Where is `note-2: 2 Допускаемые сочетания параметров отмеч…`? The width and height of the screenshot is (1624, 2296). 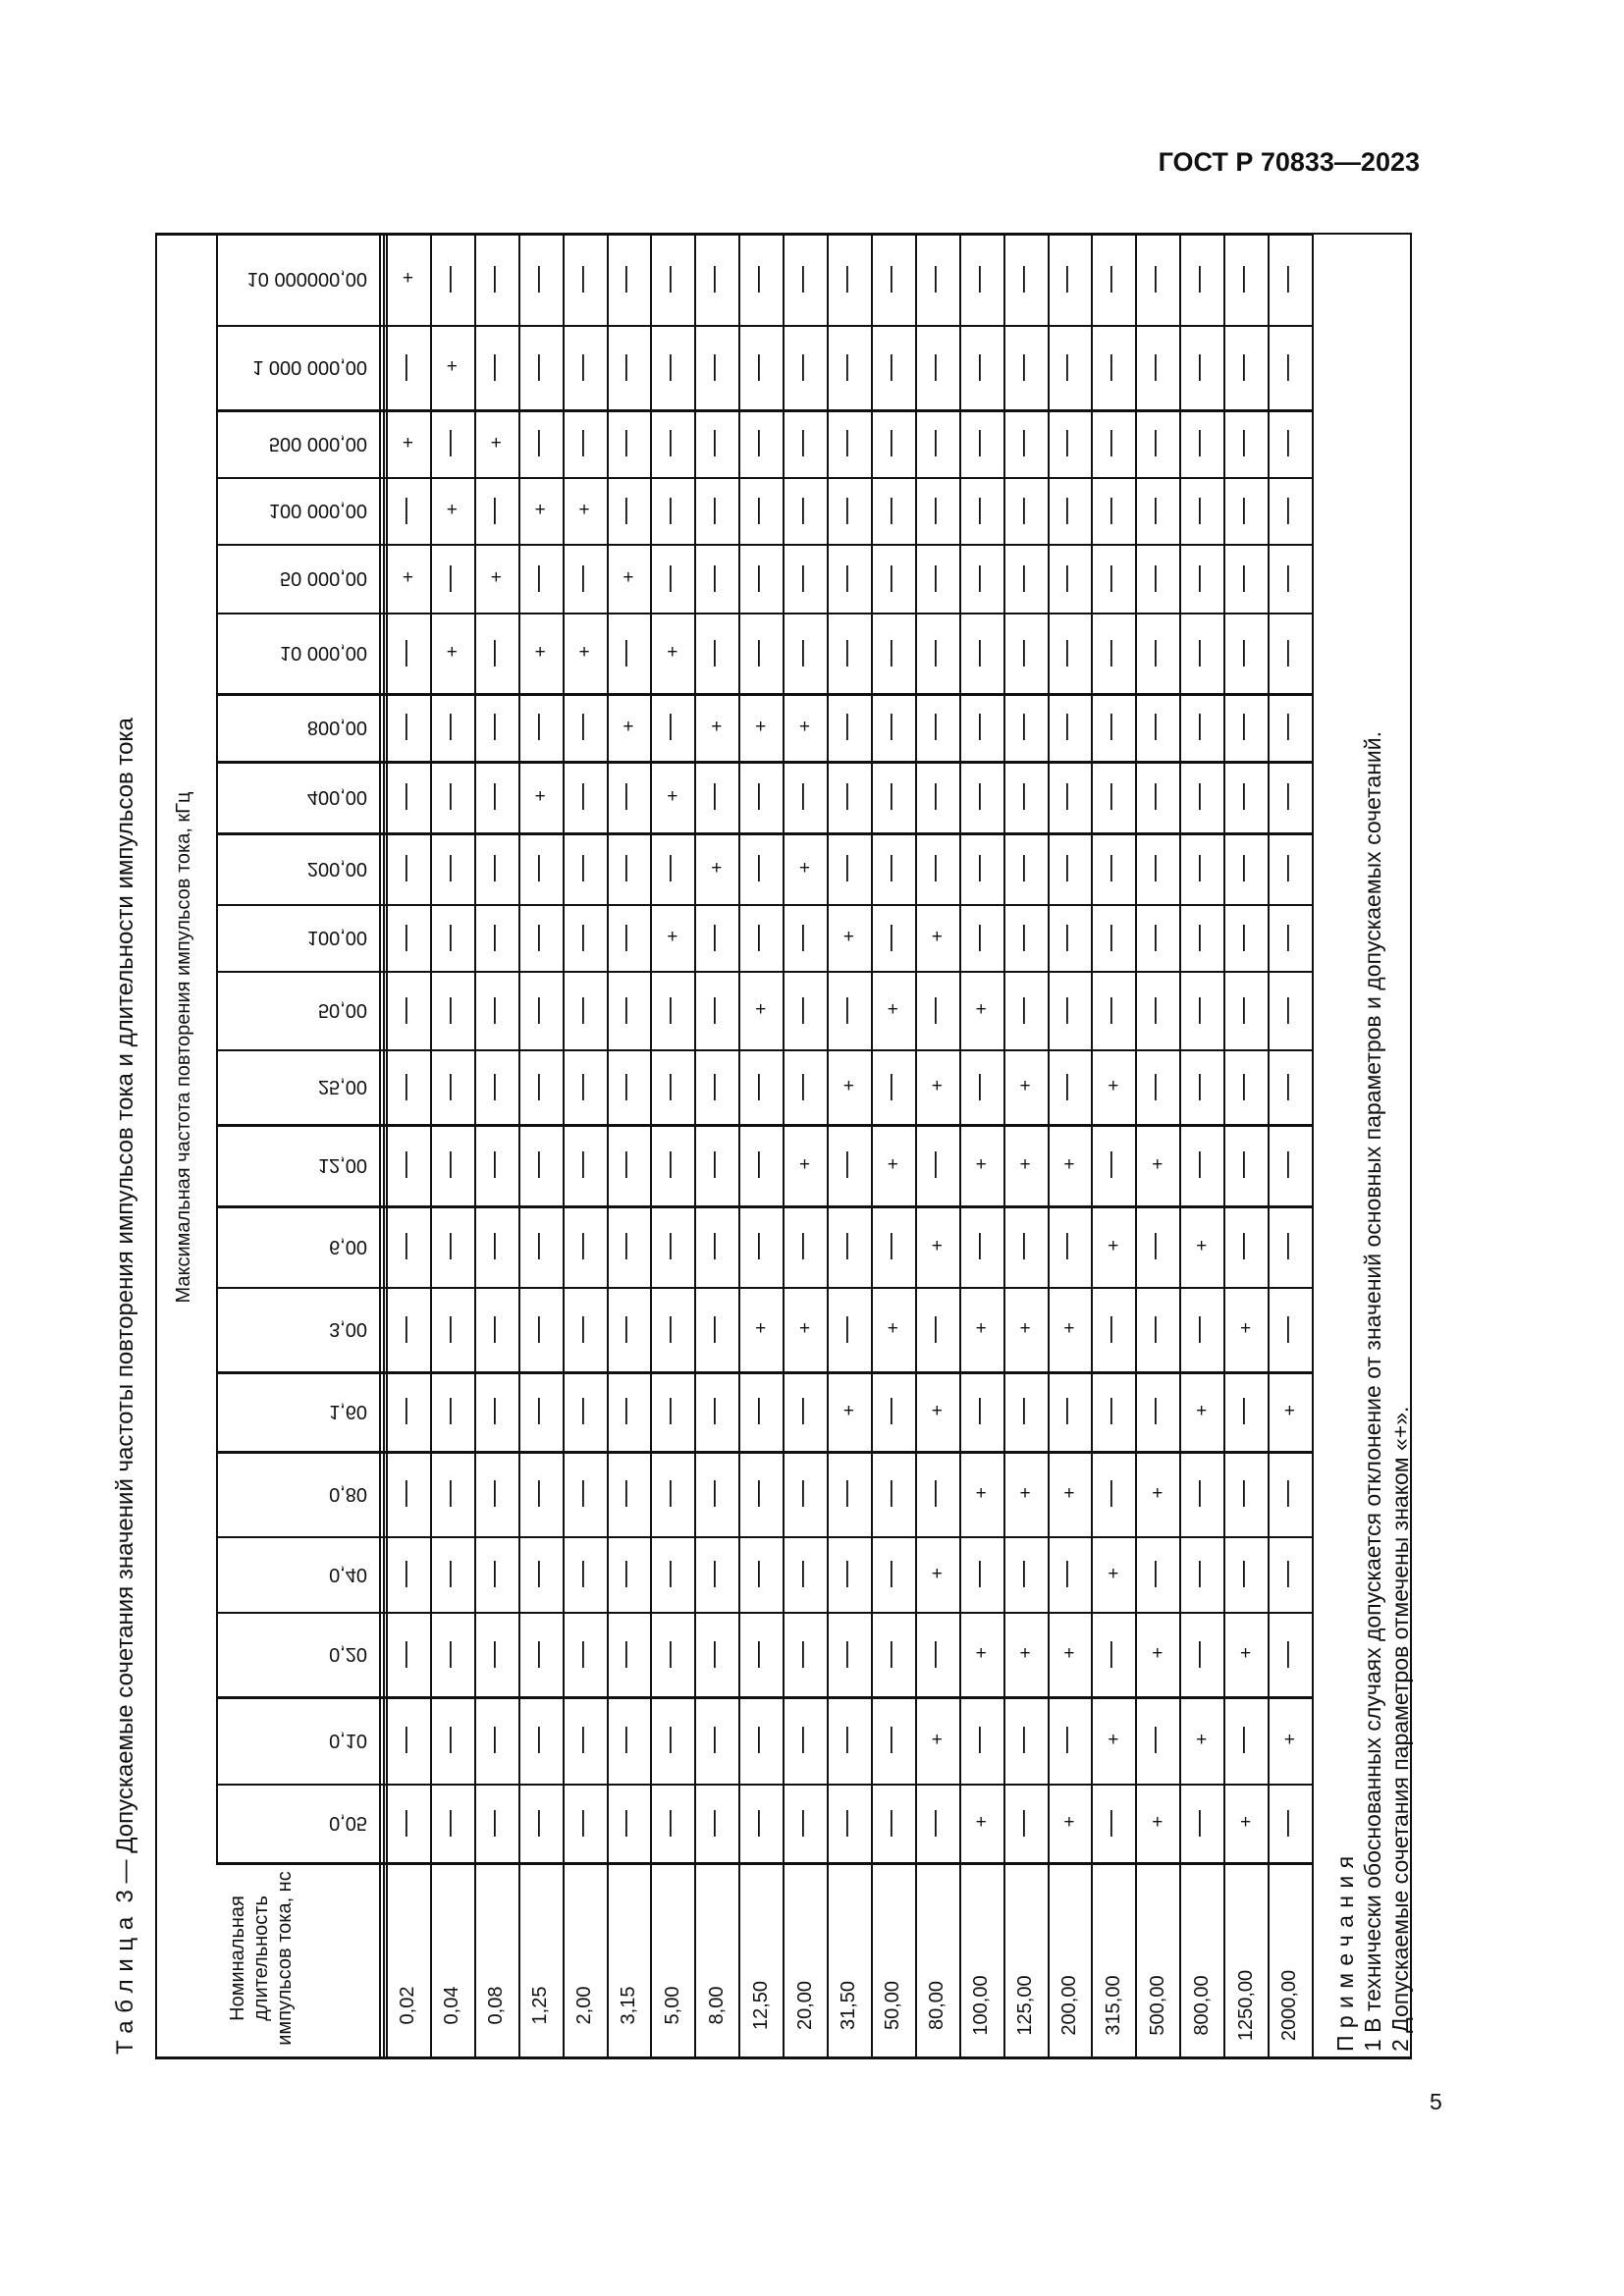 note-2: 2 Допускаемые сочетания параметров отмеч… is located at coordinates (1400, 1729).